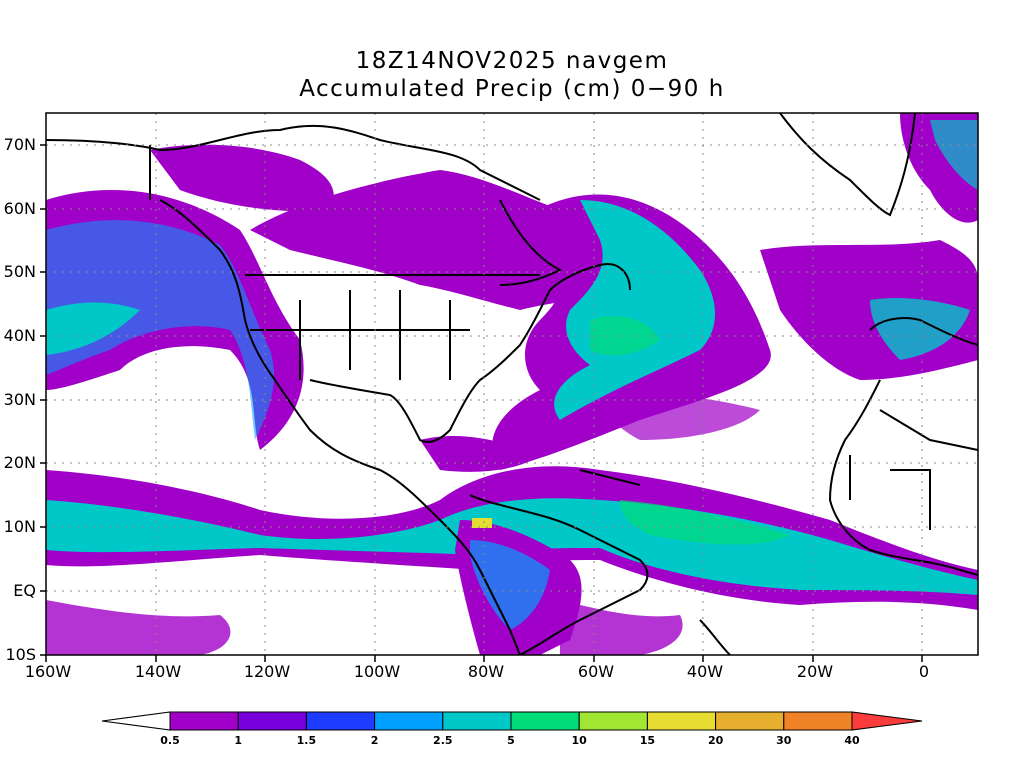 This screenshot has height=768, width=1024. Describe the element at coordinates (19, 144) in the screenshot. I see `lat-label-70n: 70N` at that location.